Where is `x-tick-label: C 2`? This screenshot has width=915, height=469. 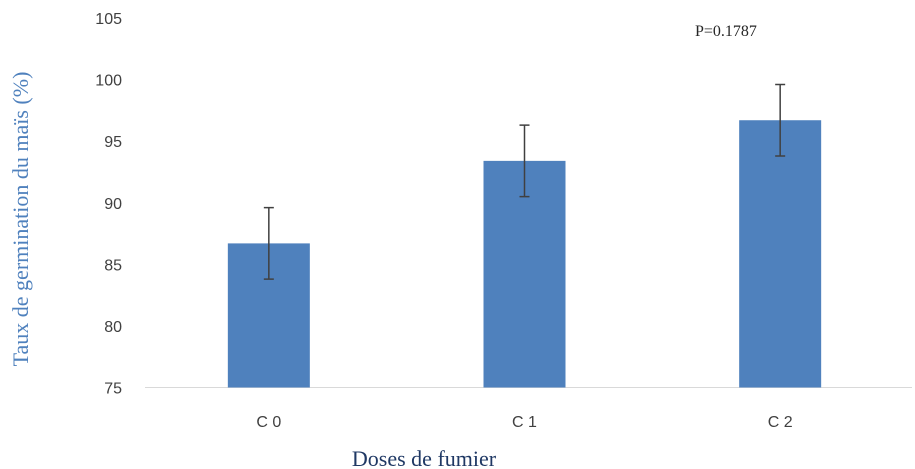 x-tick-label: C 2 is located at coordinates (780, 422).